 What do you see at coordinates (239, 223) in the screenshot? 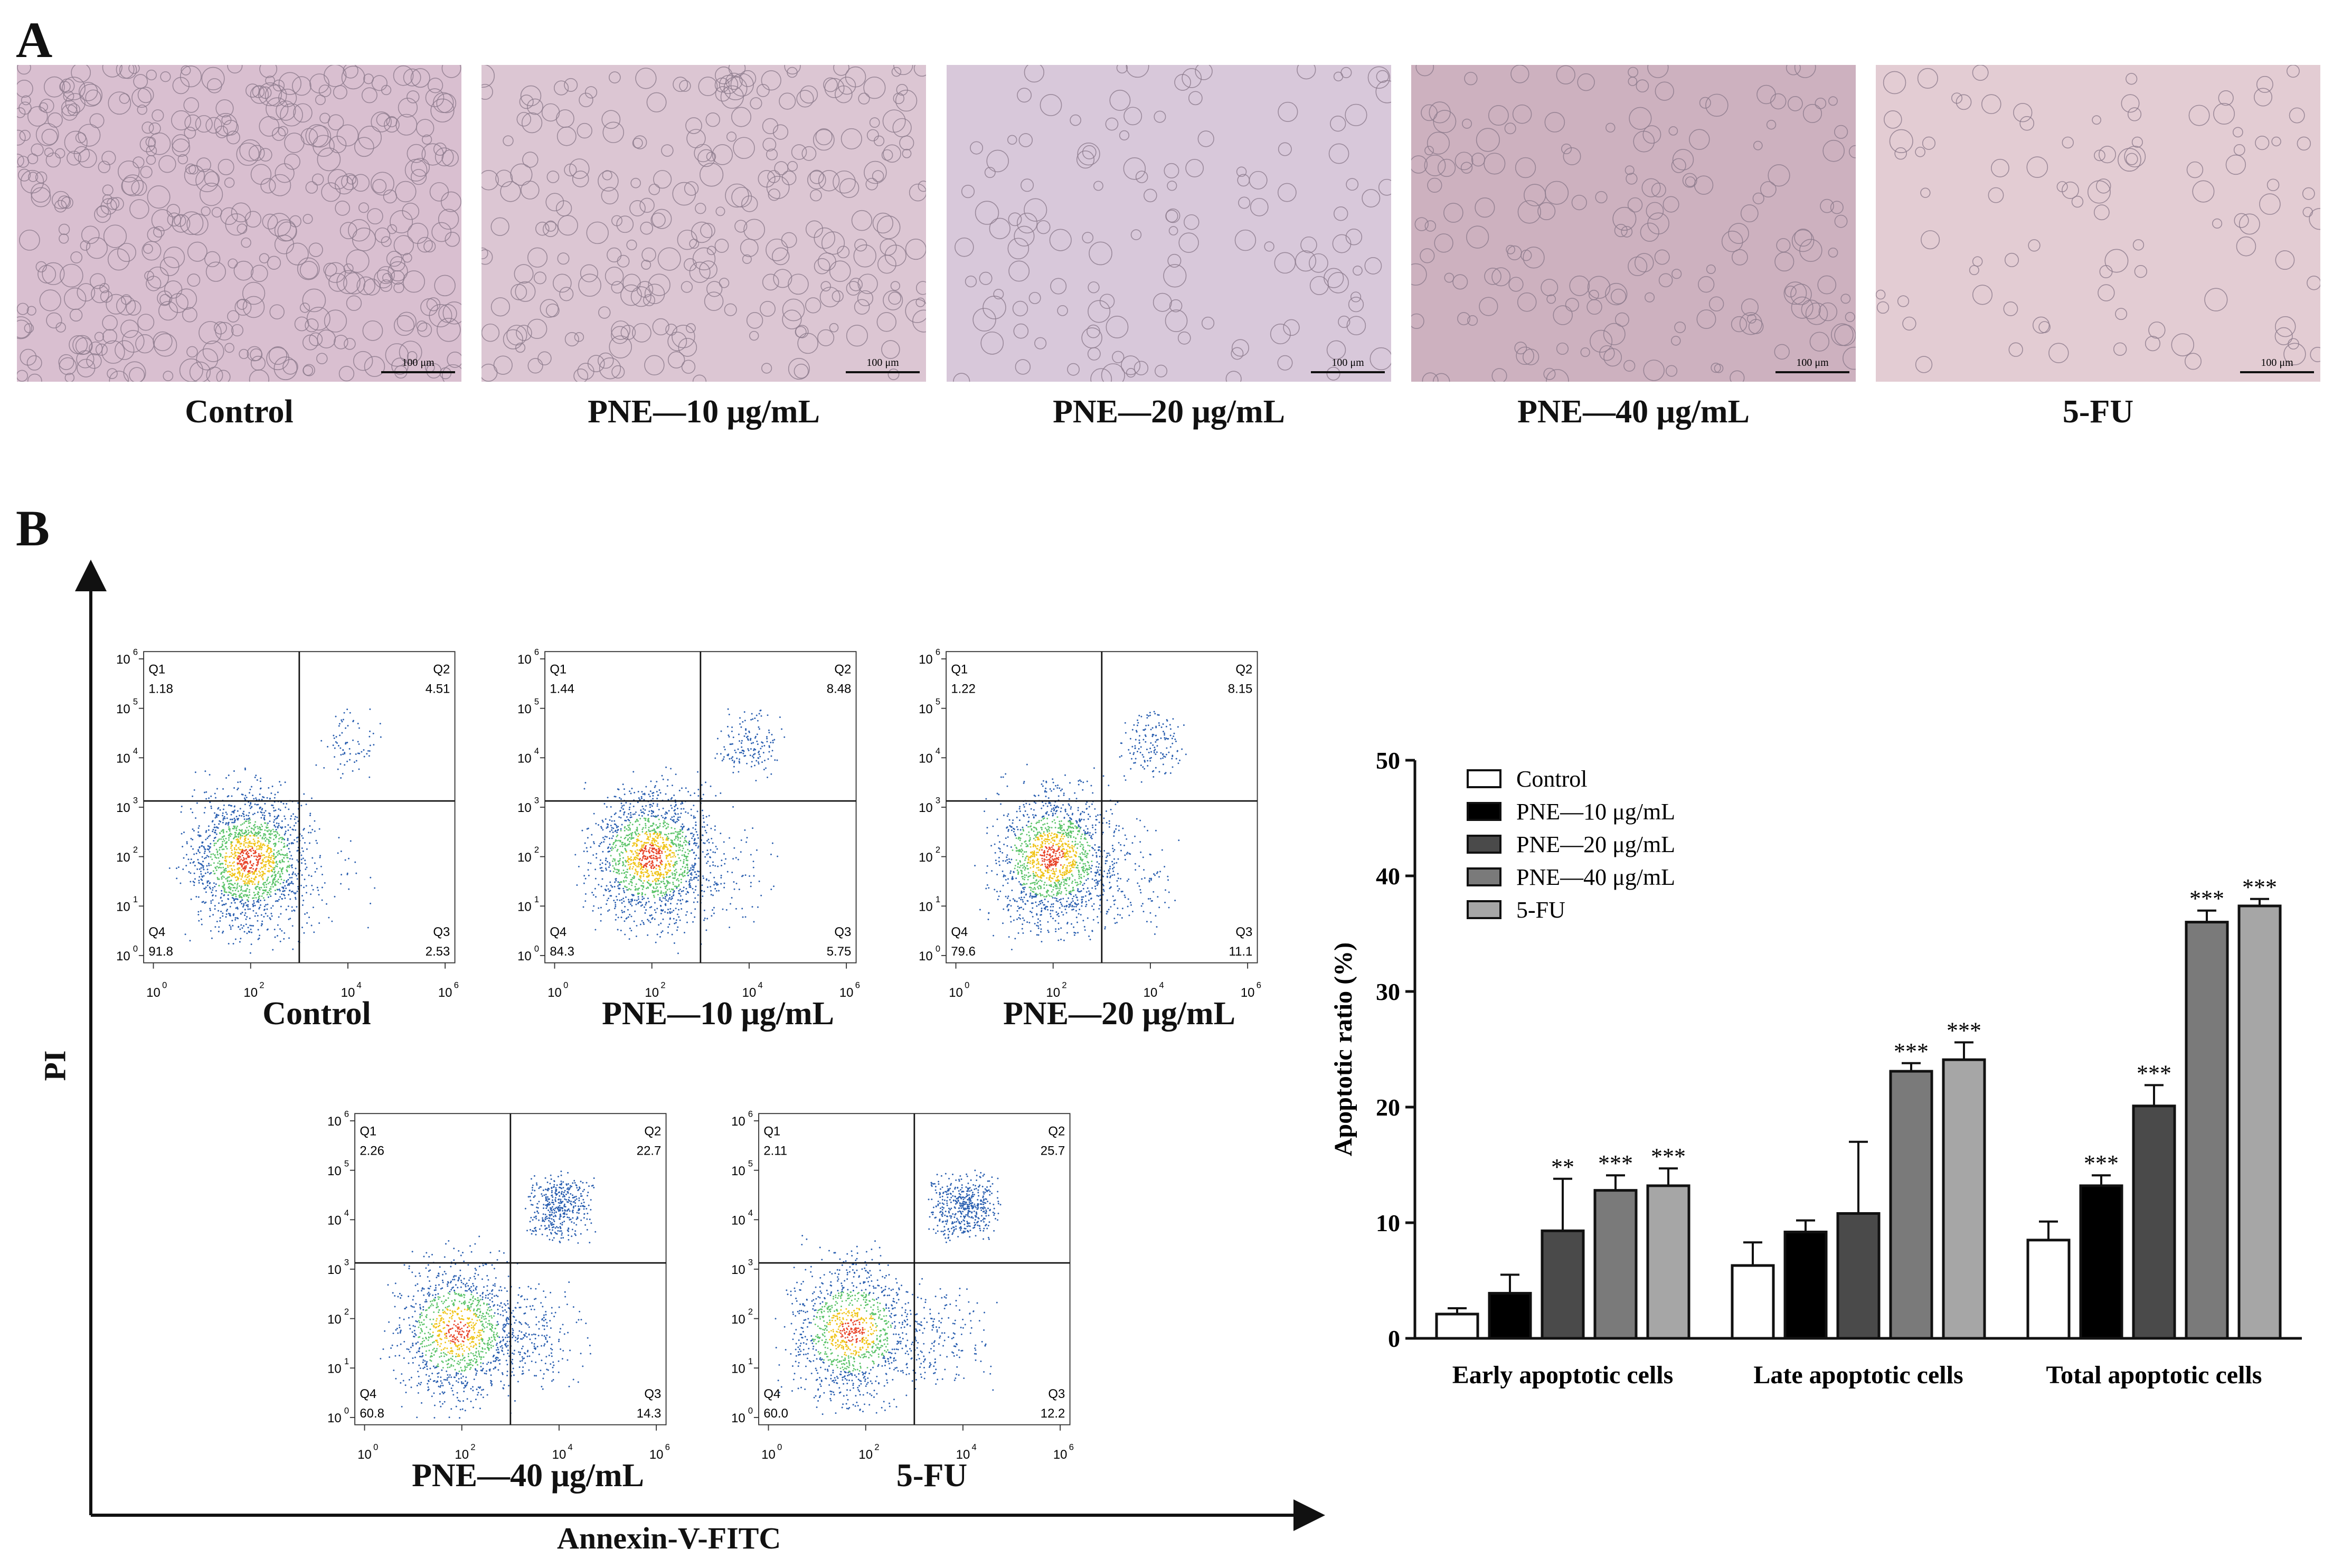
I see `micrograph-image: 100 μm` at bounding box center [239, 223].